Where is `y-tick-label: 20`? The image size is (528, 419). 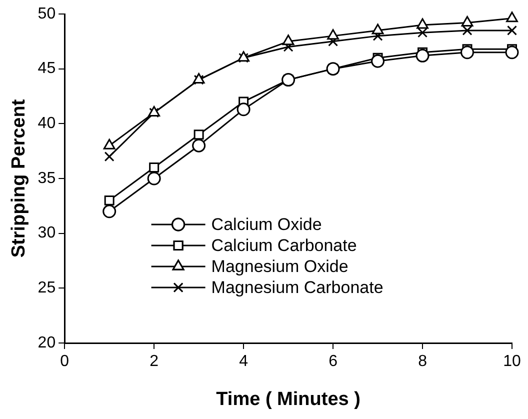 y-tick-label: 20 is located at coordinates (47, 343).